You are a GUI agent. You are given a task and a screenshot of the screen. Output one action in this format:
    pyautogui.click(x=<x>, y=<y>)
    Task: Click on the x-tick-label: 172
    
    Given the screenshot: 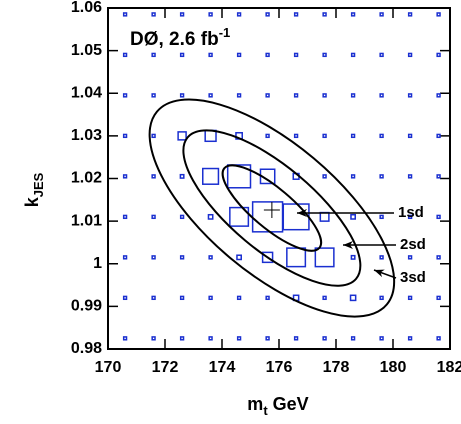 What is the action you would take?
    pyautogui.click(x=165, y=367)
    